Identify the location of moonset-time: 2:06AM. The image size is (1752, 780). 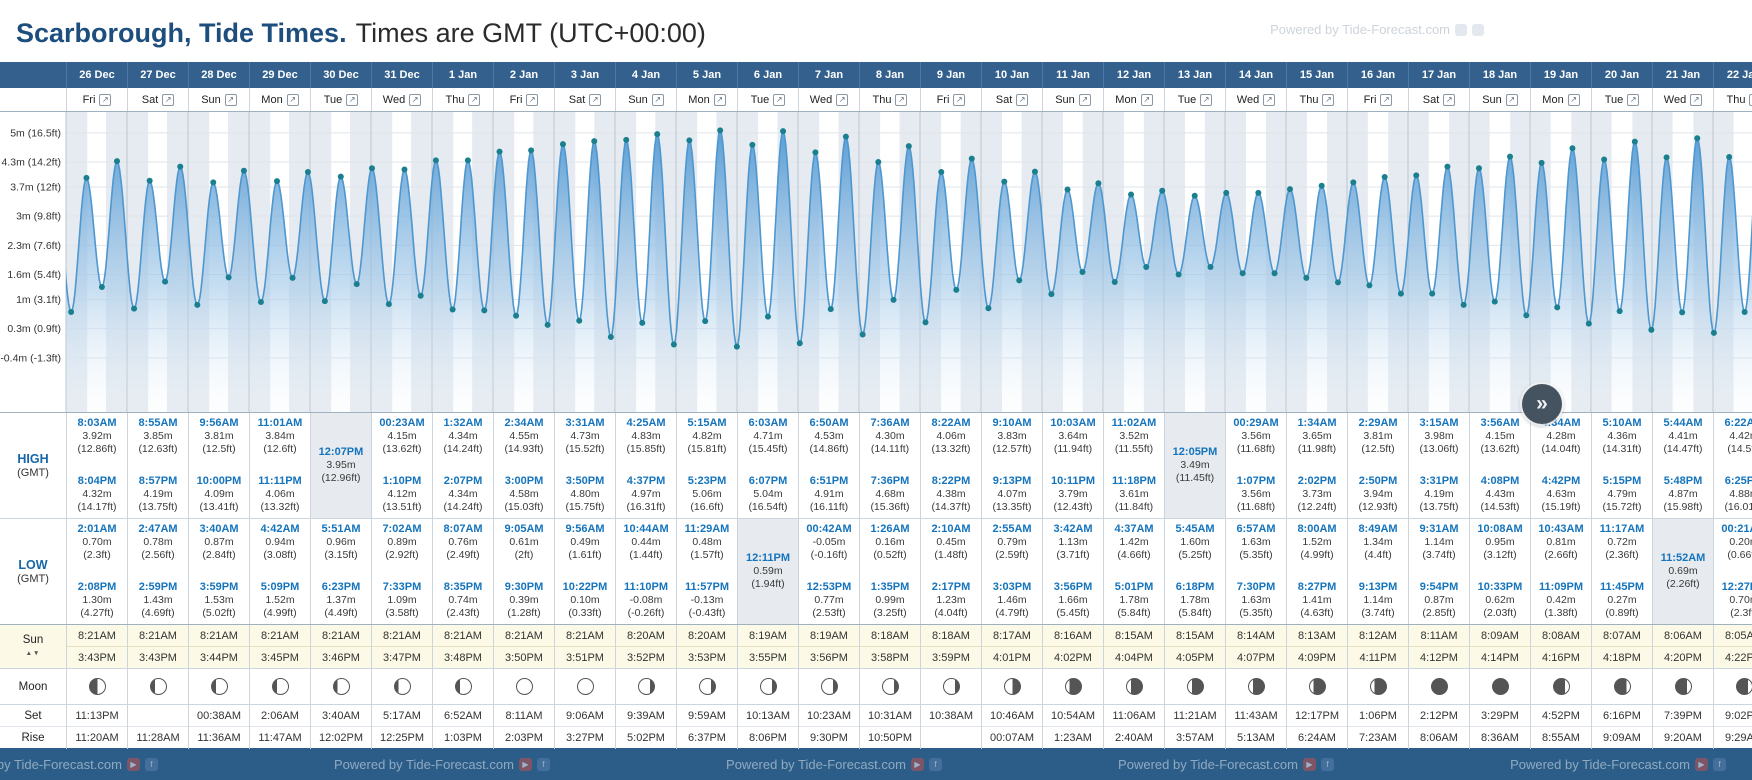
(279, 715).